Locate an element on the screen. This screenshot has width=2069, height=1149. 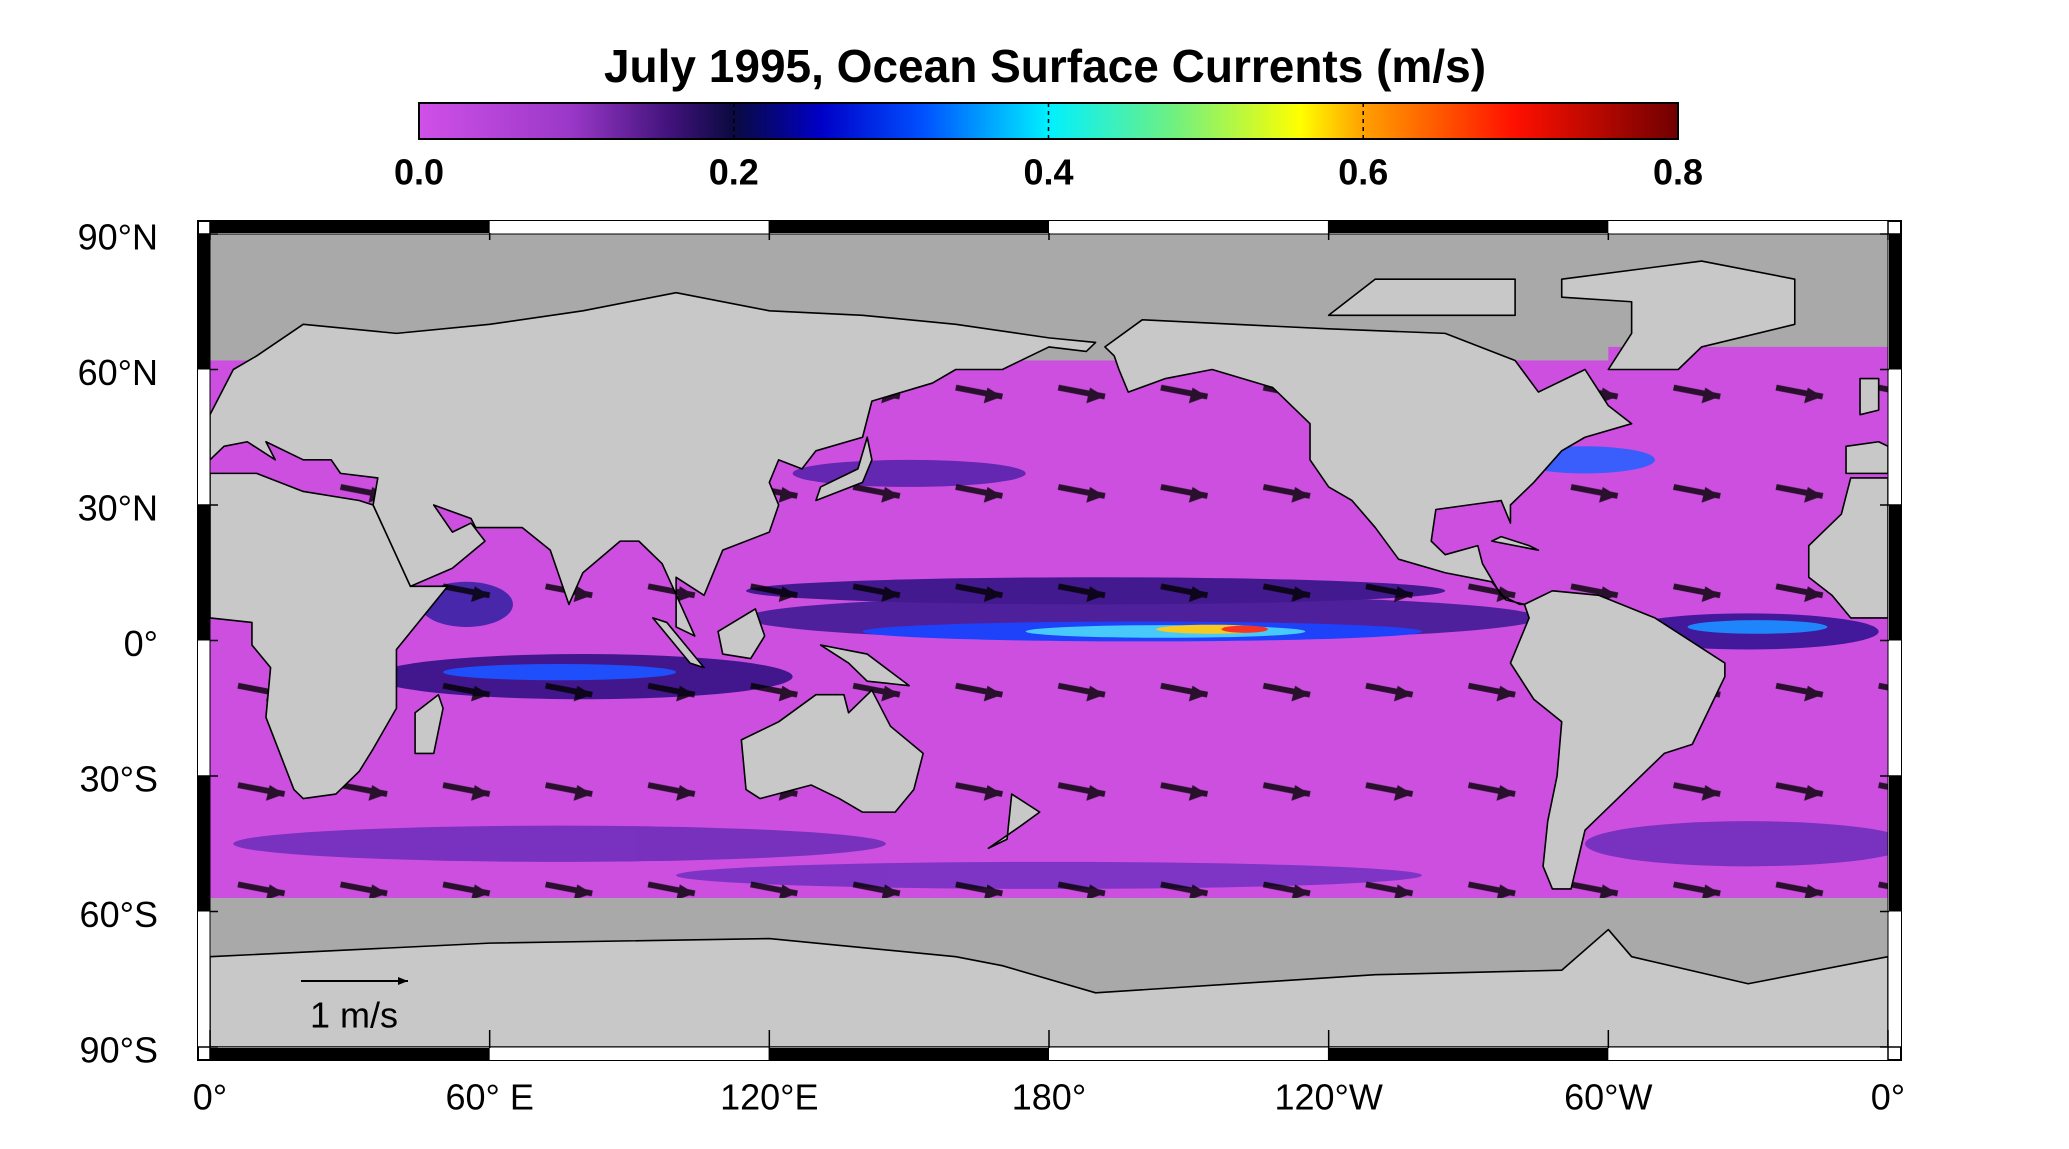
lon-label: 120°E is located at coordinates (769, 1097).